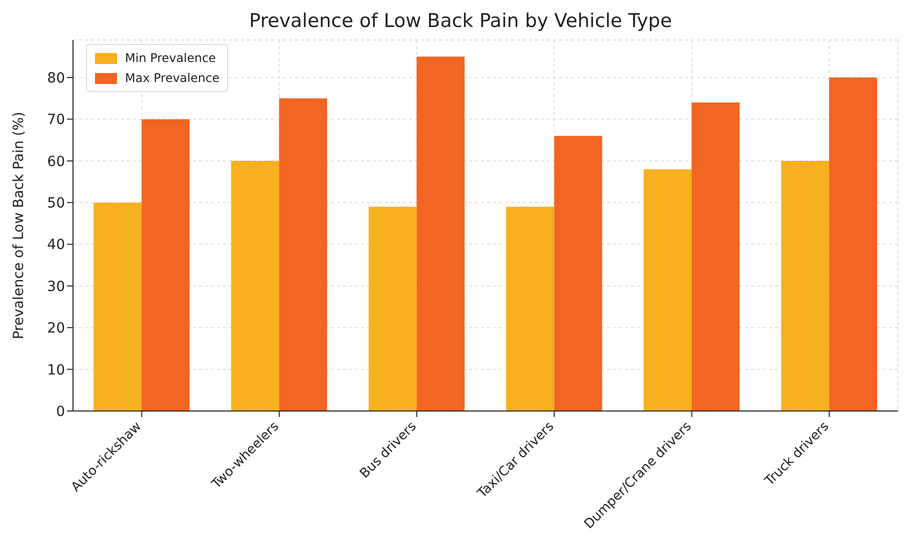 This screenshot has width=921, height=541. What do you see at coordinates (18, 226) in the screenshot?
I see `y-axis-title: Prevalence of Low Back Pain (%)` at bounding box center [18, 226].